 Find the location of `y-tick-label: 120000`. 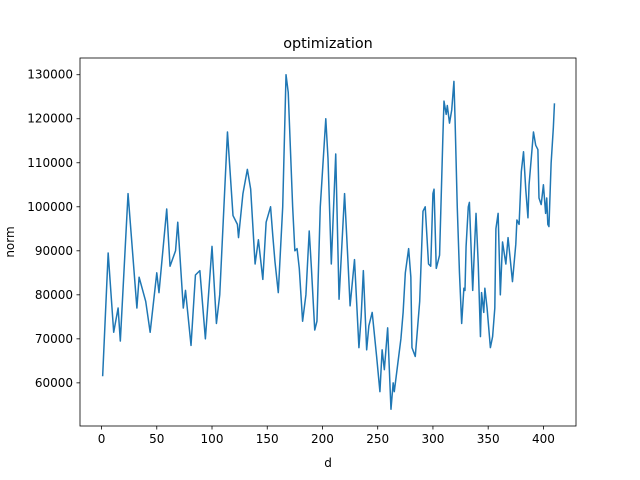

y-tick-label: 120000 is located at coordinates (50, 119).